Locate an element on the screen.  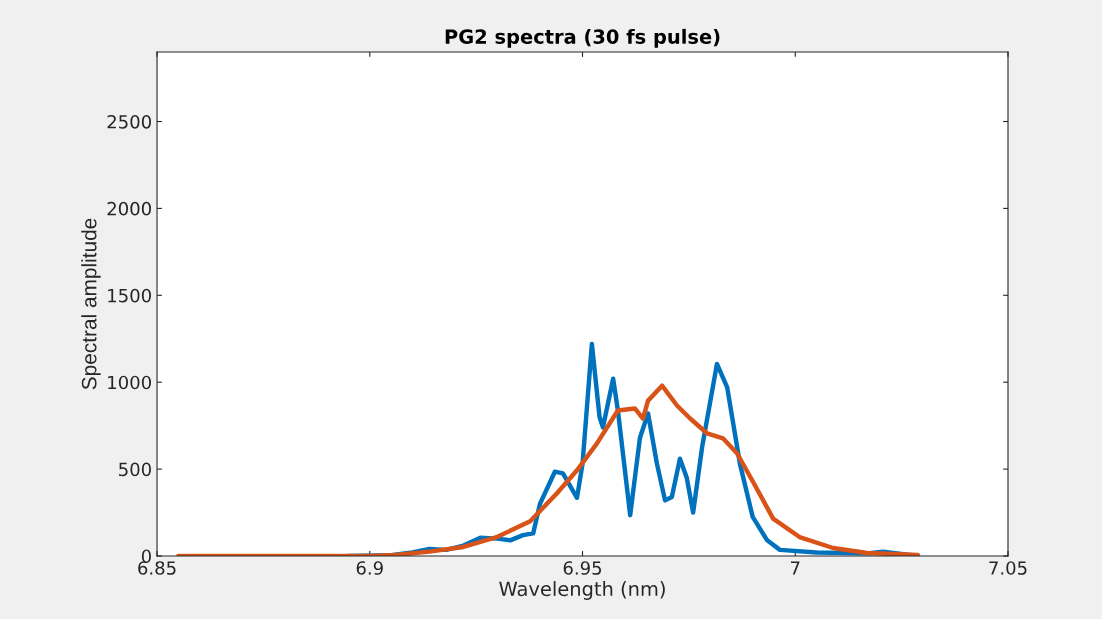
y-tick-label: 2500 is located at coordinates (129, 121).